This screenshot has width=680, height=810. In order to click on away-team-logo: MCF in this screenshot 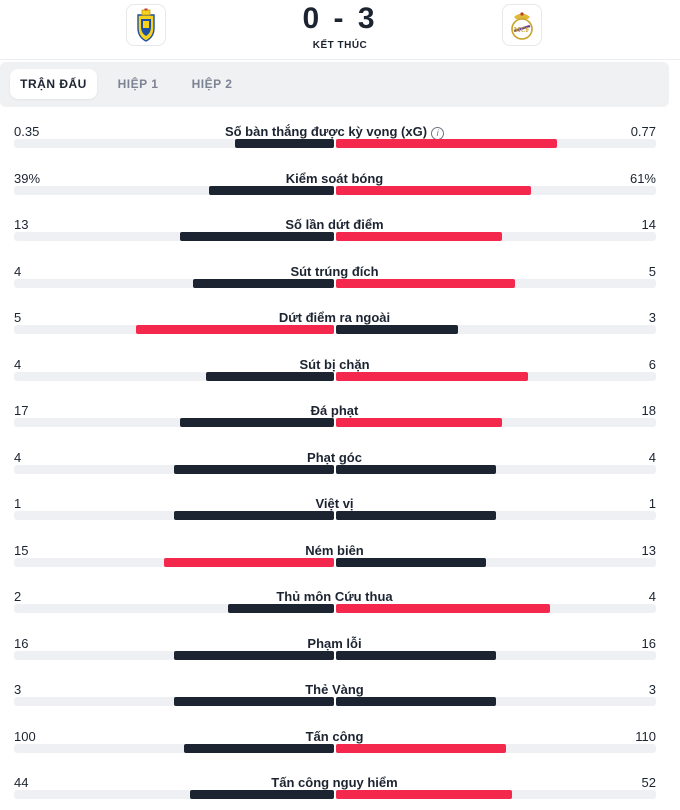, I will do `click(522, 25)`.